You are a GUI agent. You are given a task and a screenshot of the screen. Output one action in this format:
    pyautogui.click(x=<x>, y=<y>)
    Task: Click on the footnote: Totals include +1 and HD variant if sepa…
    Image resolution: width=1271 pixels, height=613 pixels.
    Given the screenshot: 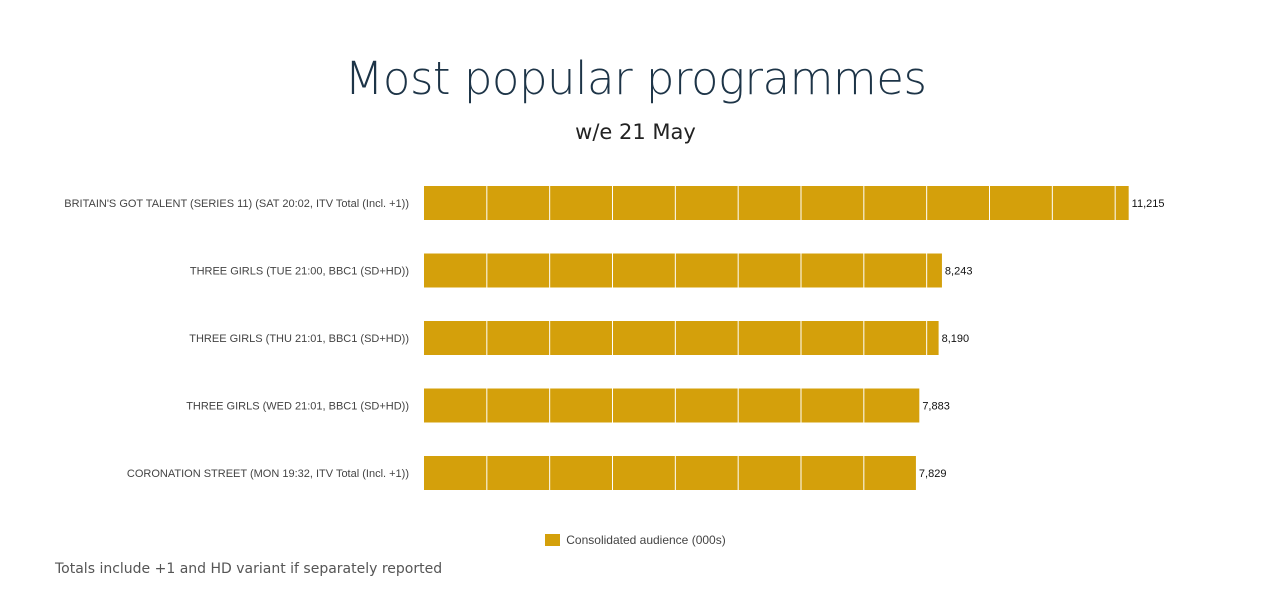 What is the action you would take?
    pyautogui.click(x=249, y=569)
    